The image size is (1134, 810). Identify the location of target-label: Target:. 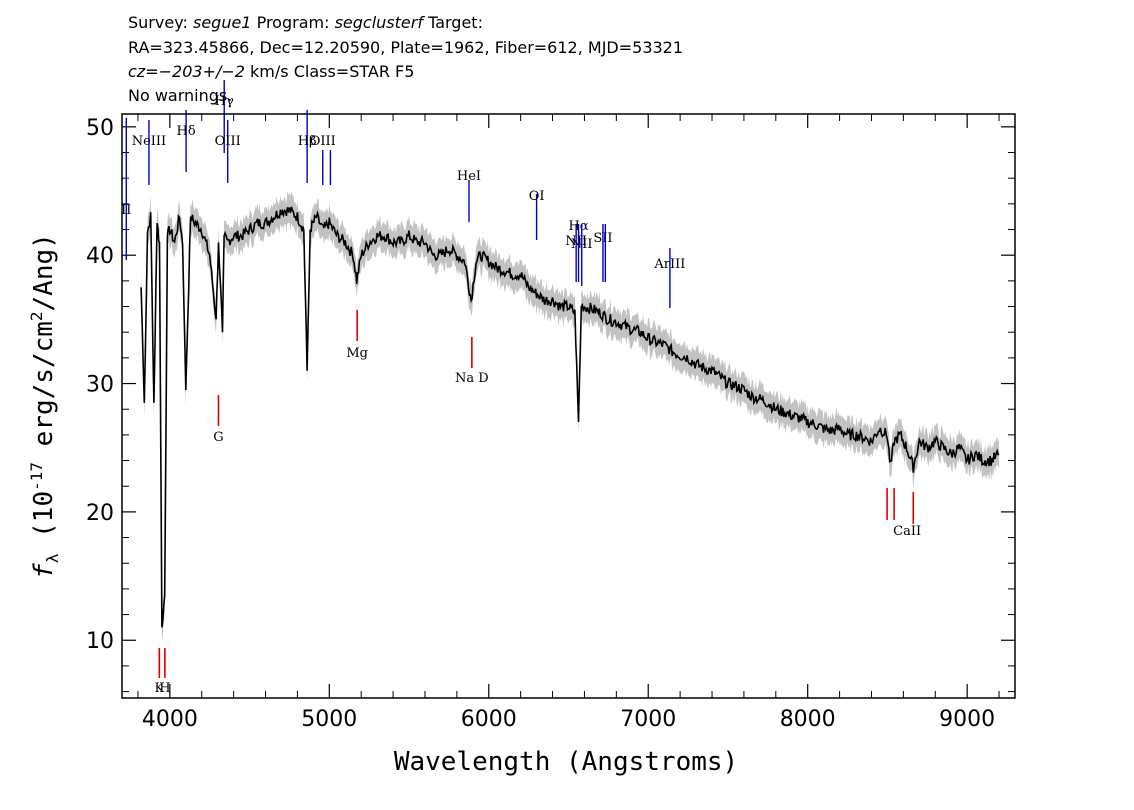
(455, 22).